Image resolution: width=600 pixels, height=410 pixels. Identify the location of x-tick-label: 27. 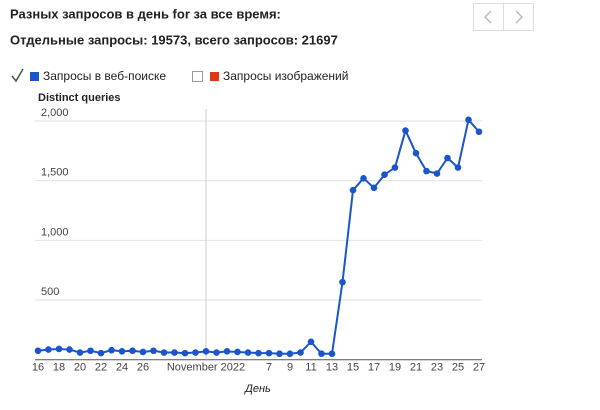
(479, 368).